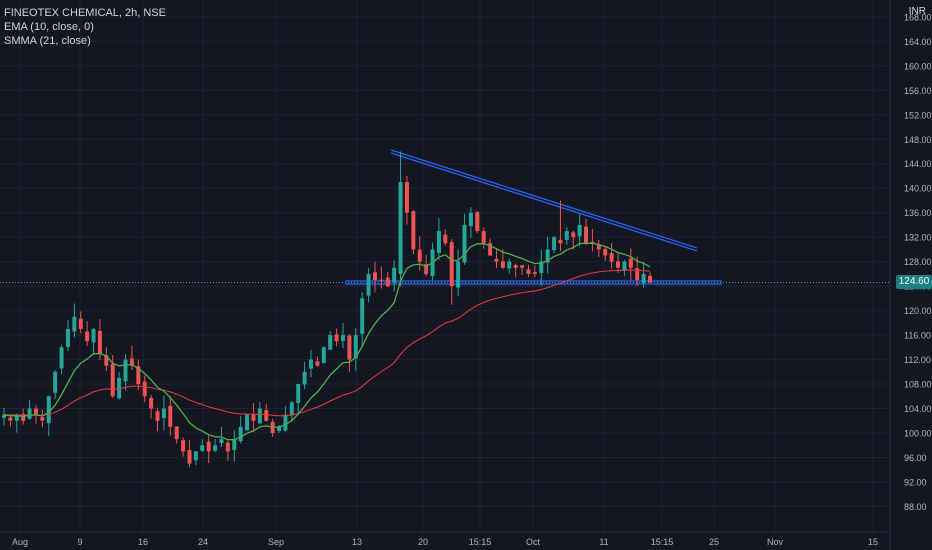  What do you see at coordinates (915, 458) in the screenshot?
I see `y-tick-label: 96.00` at bounding box center [915, 458].